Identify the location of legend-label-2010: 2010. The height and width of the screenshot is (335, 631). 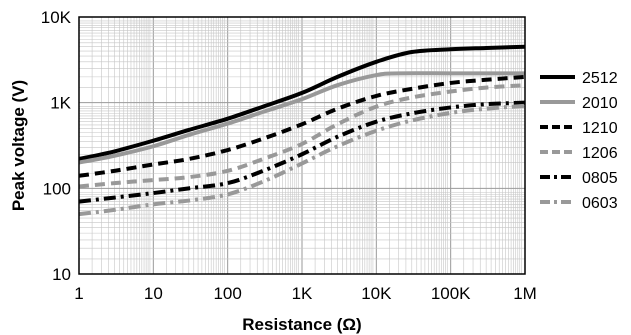
(600, 103).